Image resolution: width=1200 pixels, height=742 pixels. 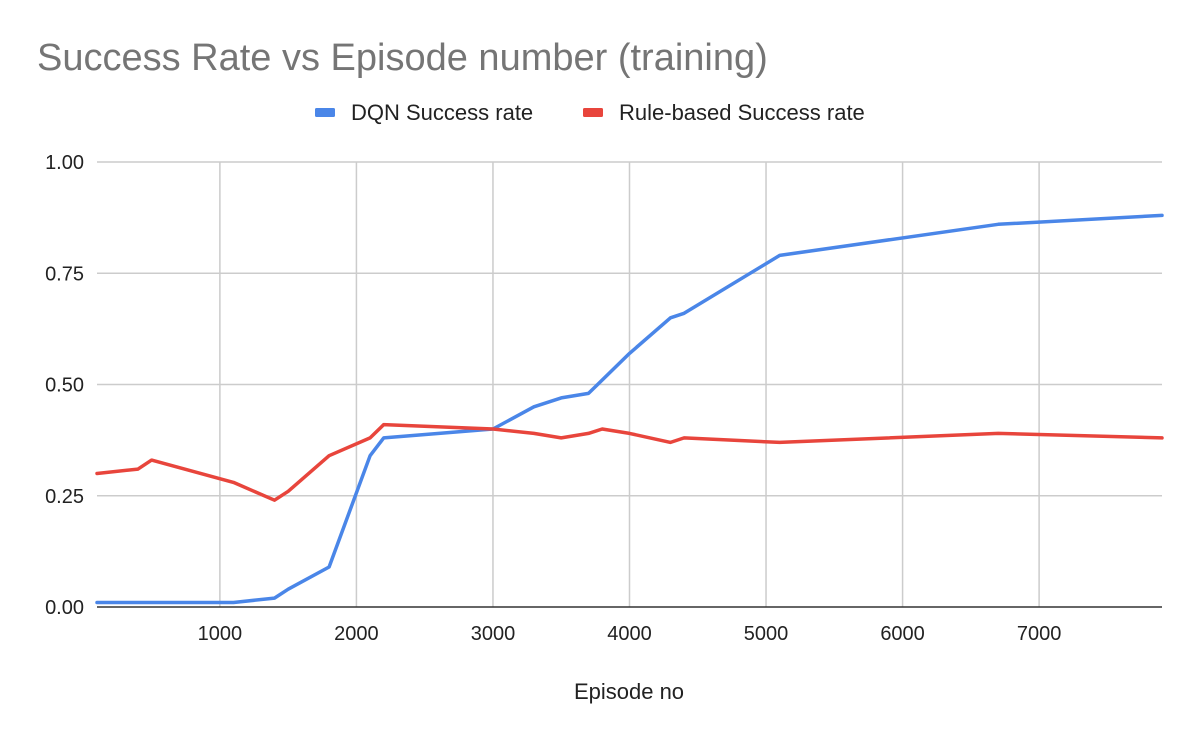 I want to click on x-tick-label: 4000, so click(x=629, y=634).